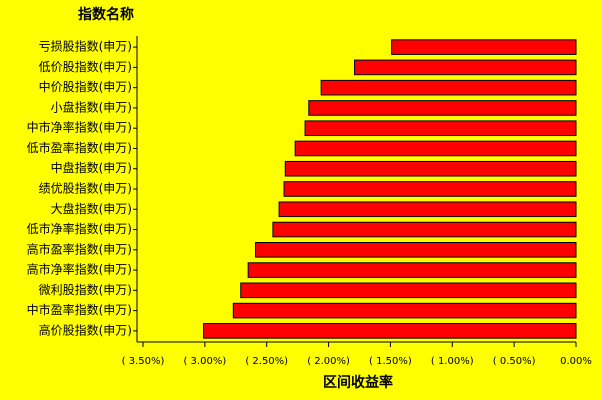 The height and width of the screenshot is (400, 602). What do you see at coordinates (514, 361) in the screenshot?
I see `x-tick-label: ( 0.50%)` at bounding box center [514, 361].